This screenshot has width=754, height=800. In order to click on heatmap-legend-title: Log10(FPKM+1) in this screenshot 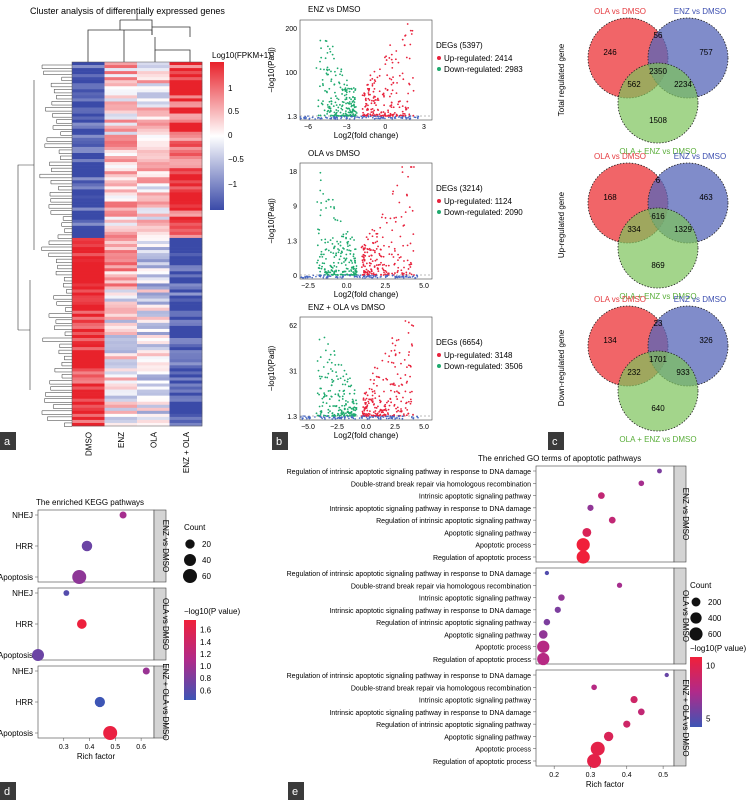, I will do `click(241, 55)`.